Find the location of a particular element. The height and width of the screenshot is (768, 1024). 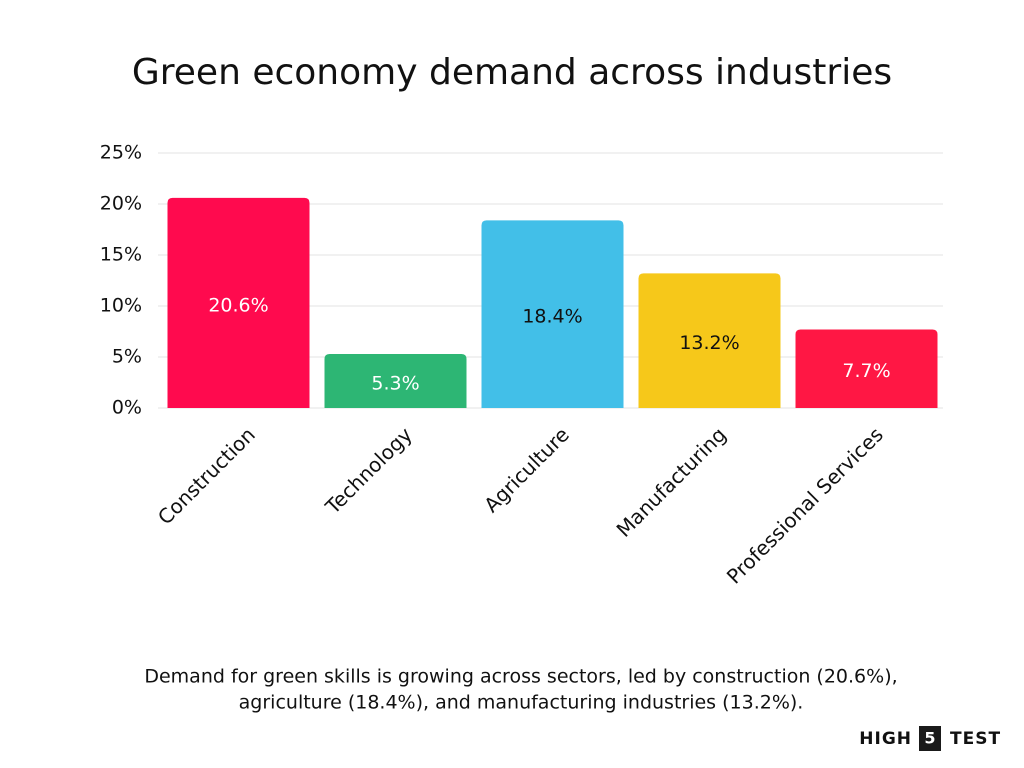

y-tick-label: 0% is located at coordinates (127, 408).